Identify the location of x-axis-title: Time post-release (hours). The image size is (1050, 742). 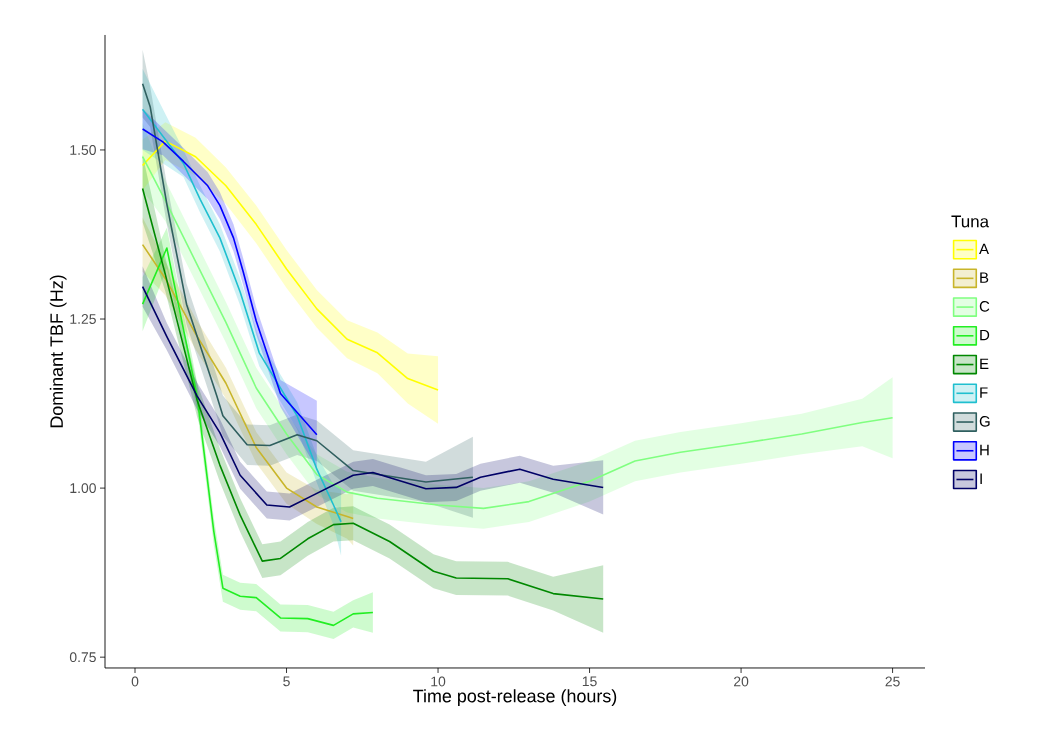
(515, 697).